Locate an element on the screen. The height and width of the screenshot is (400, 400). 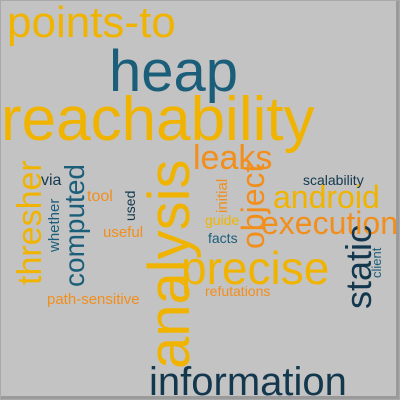
word-information: information is located at coordinates (248, 380).